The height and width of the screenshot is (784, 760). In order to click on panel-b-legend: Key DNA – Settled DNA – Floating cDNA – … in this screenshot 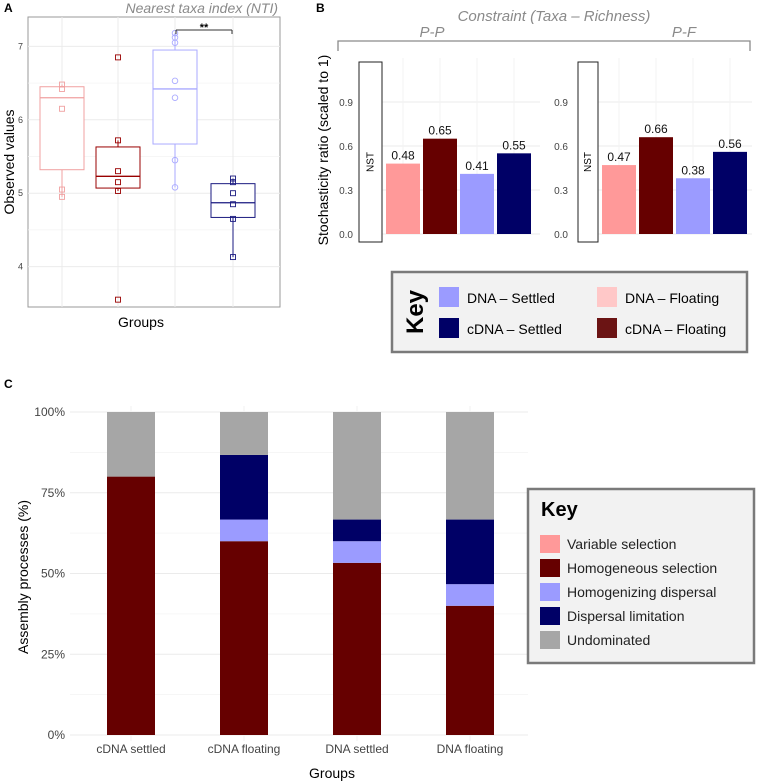, I will do `click(569, 312)`.